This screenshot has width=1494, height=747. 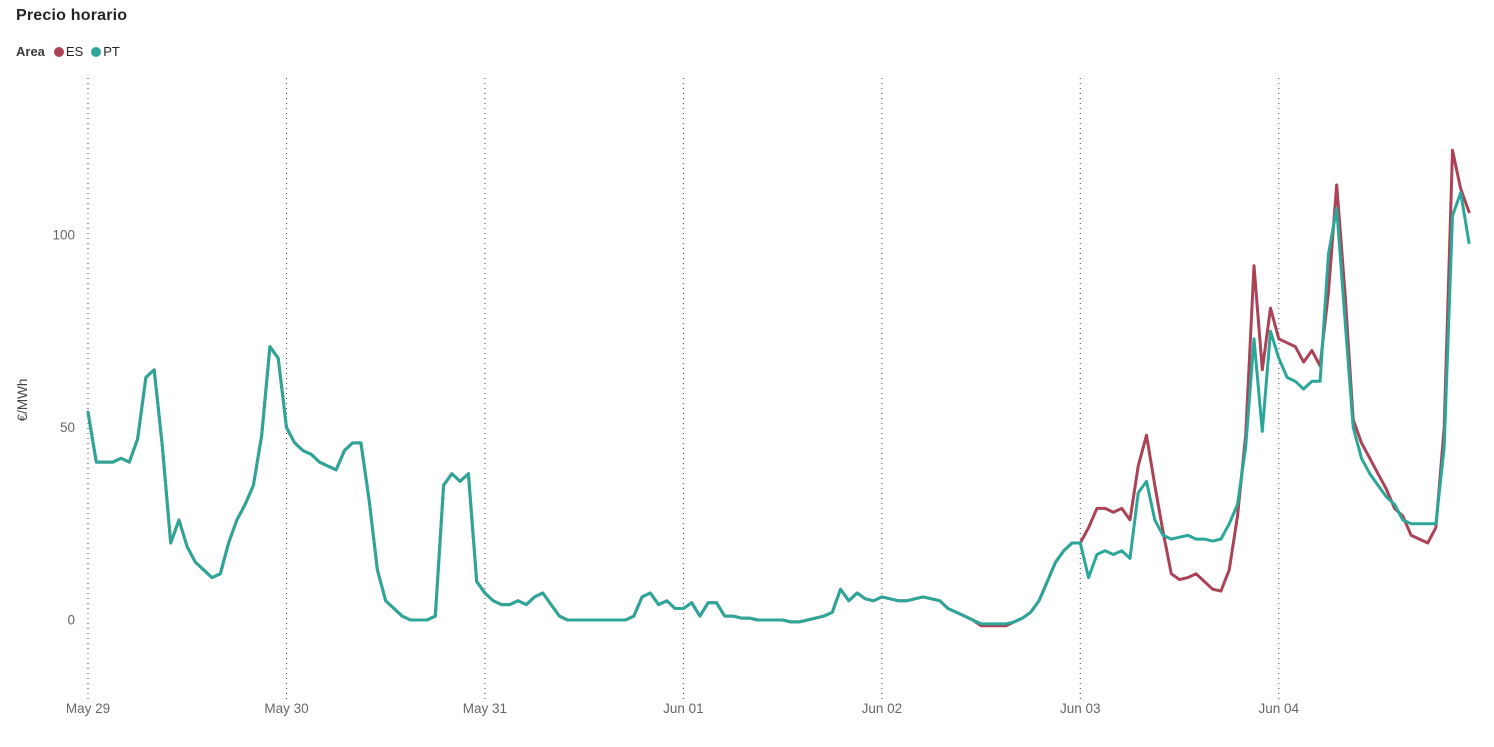 I want to click on chart-title: Precio horario, so click(x=72, y=15).